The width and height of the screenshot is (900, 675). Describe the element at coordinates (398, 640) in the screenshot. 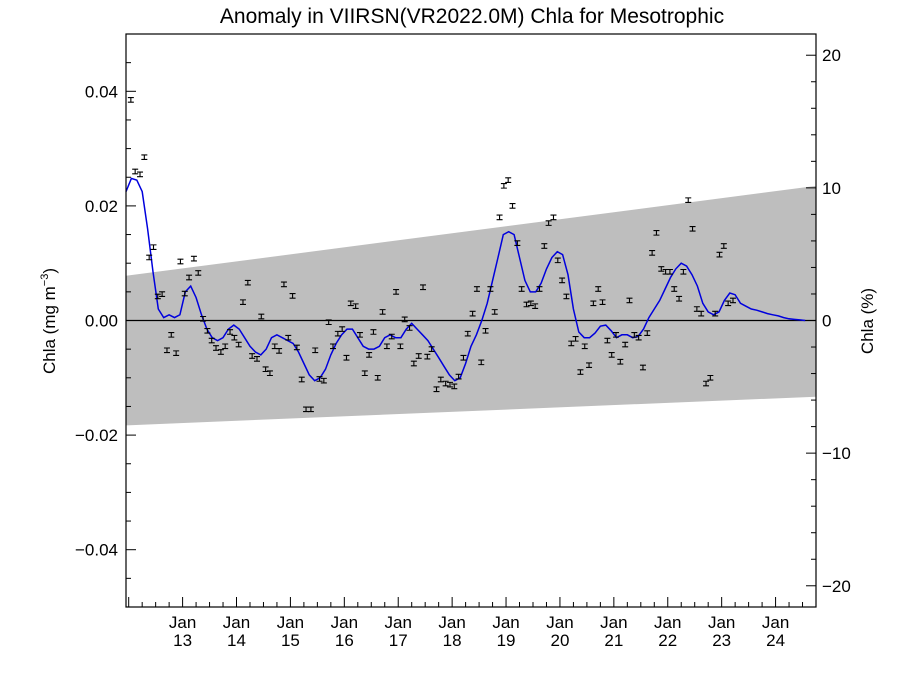

I see `x-tick-label-year: 17` at that location.